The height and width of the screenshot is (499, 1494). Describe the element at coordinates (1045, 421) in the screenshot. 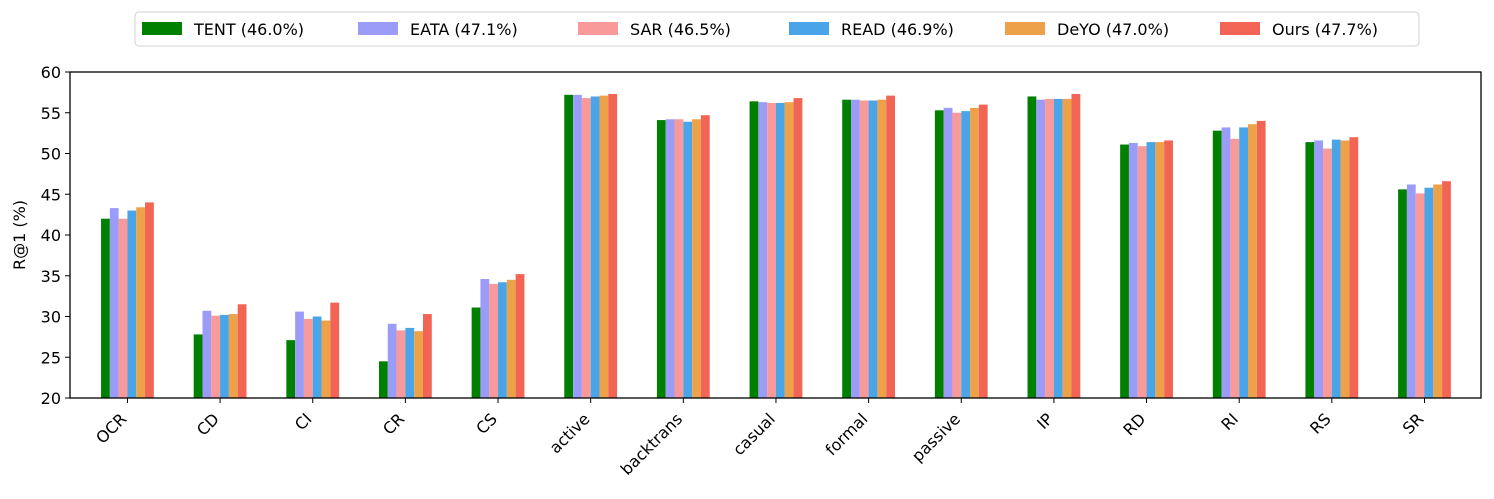

I see `x-tick-label: IP` at that location.